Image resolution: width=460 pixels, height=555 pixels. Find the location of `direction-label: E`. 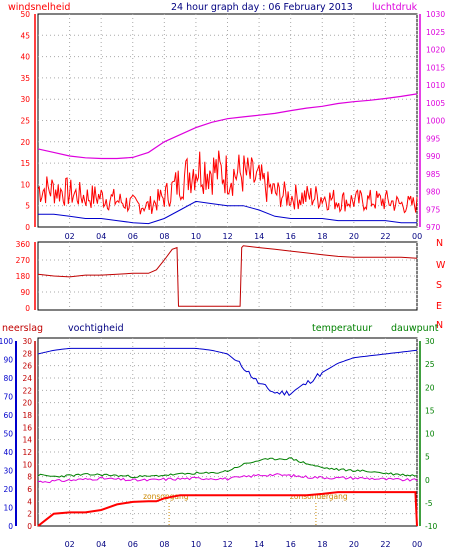

direction-label: E is located at coordinates (439, 306).